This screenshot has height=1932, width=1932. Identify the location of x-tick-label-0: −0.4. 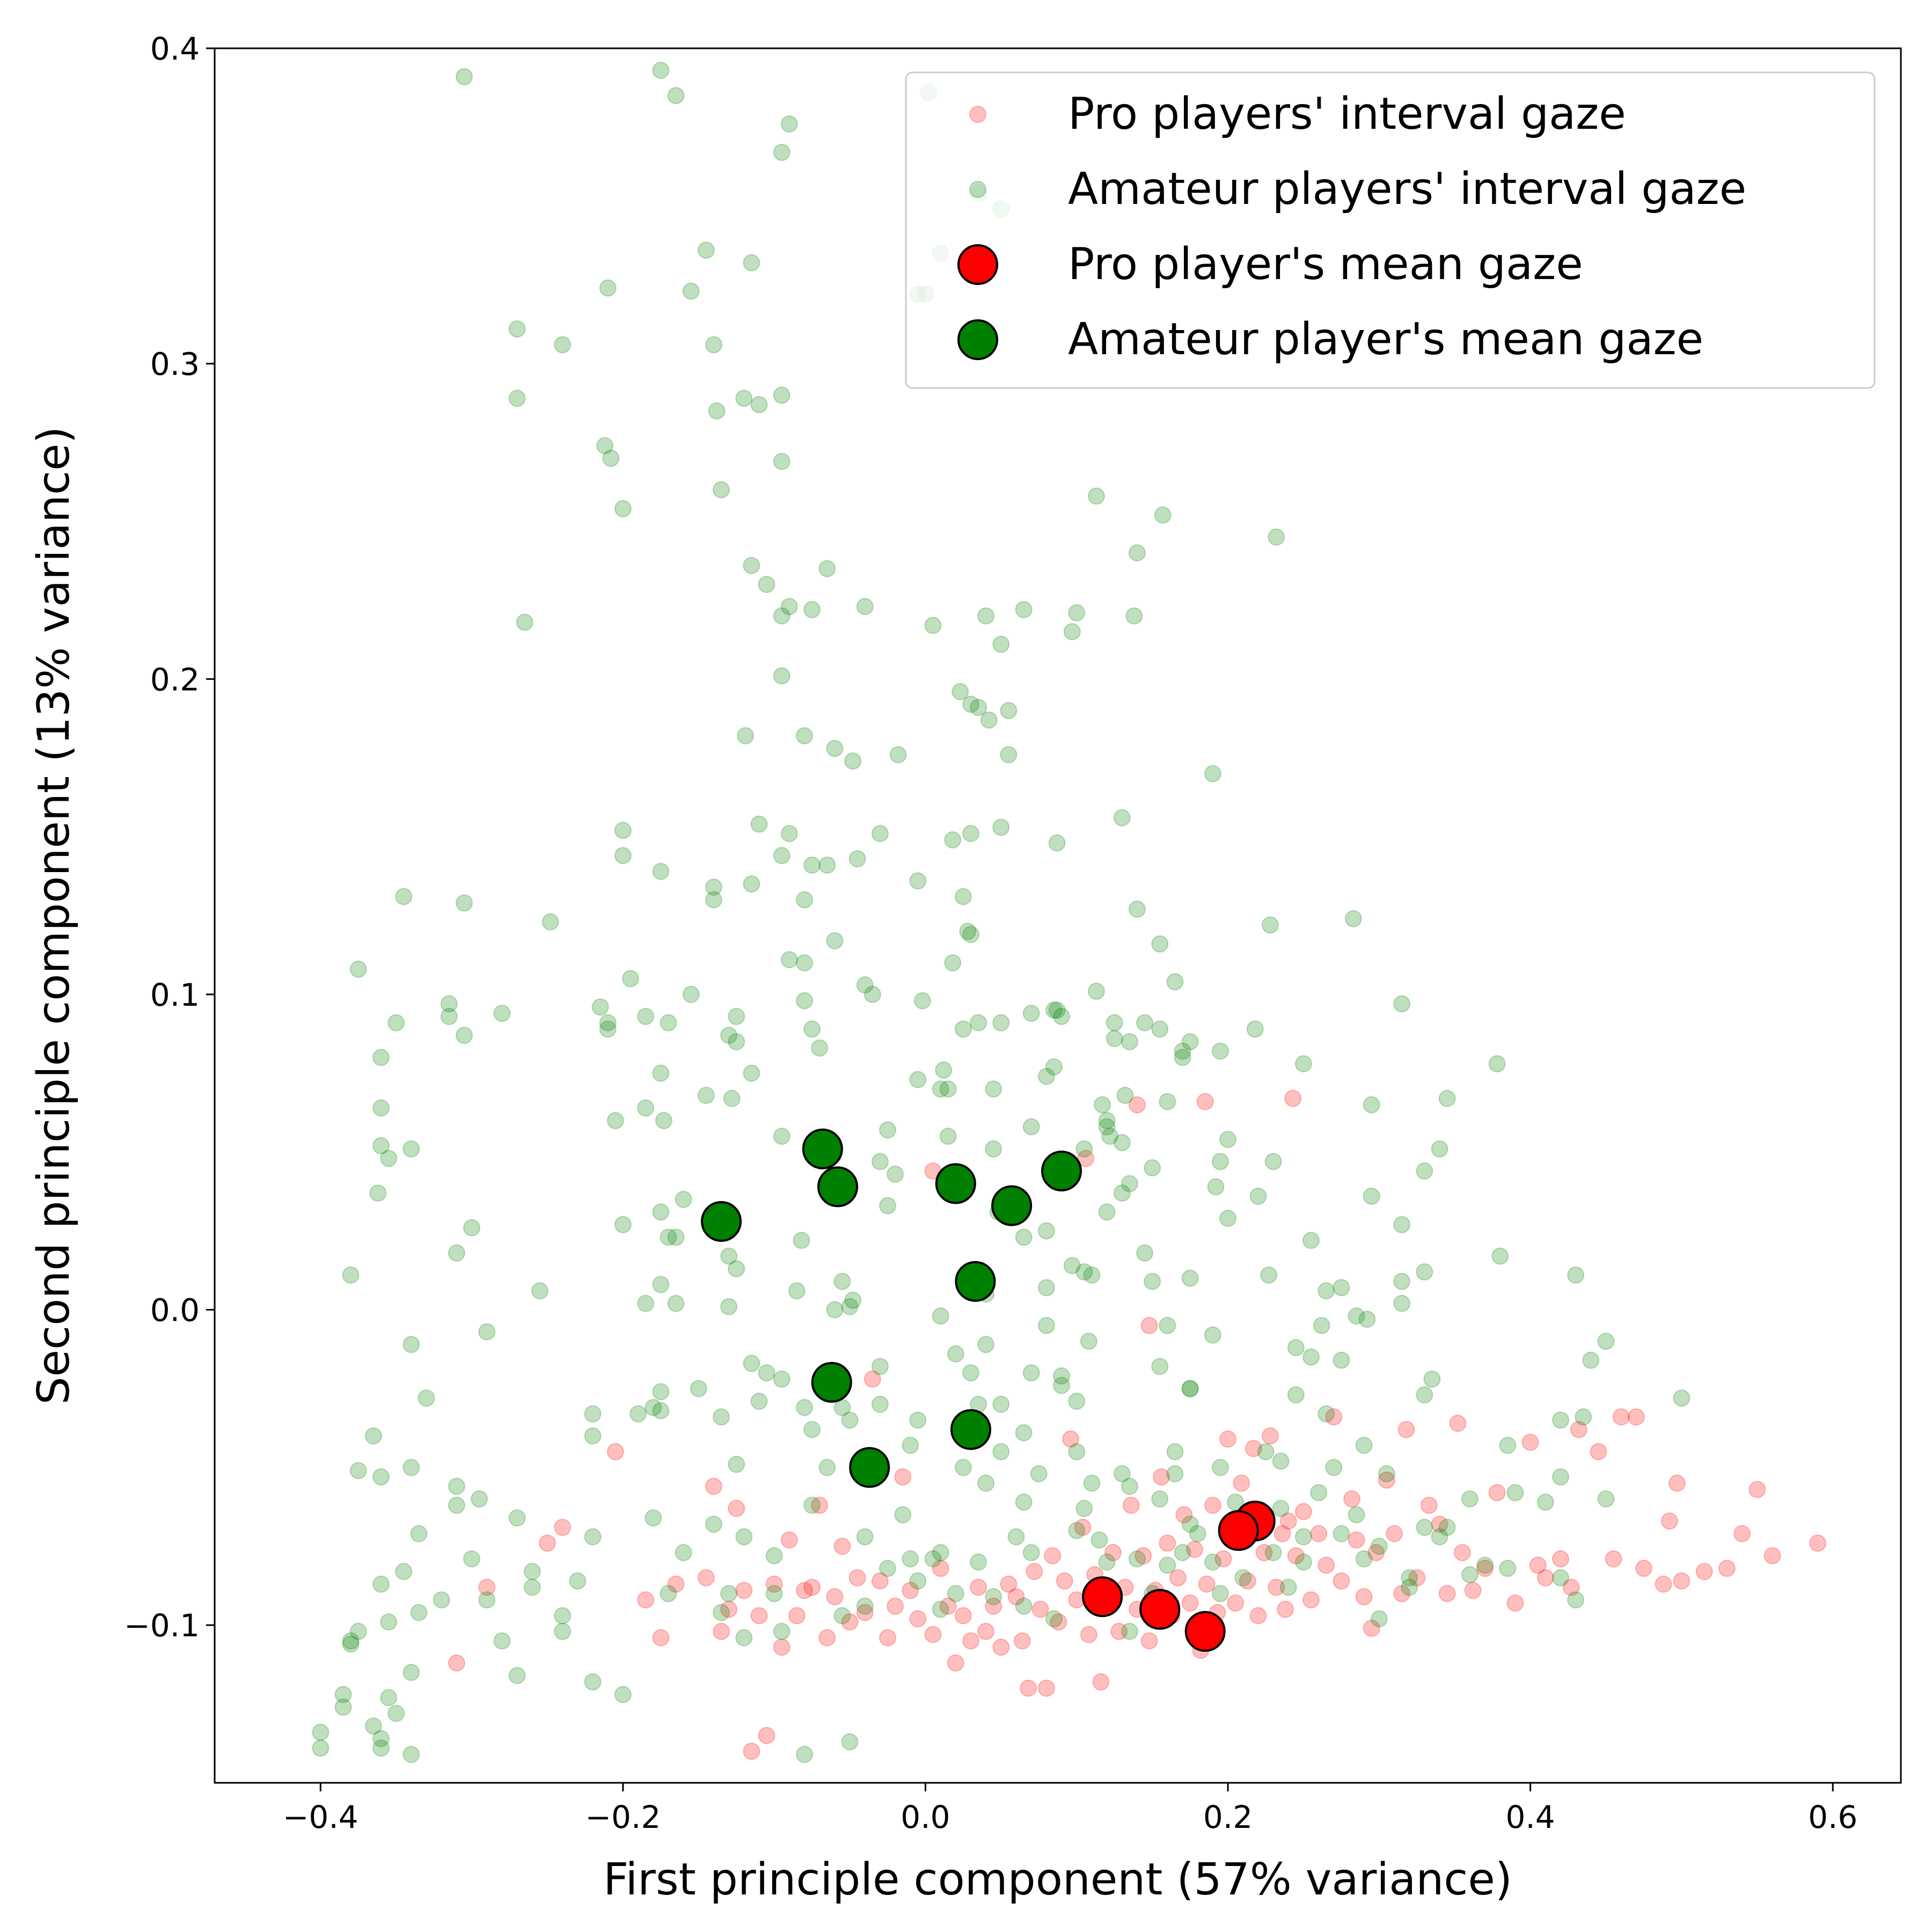
(320, 1817).